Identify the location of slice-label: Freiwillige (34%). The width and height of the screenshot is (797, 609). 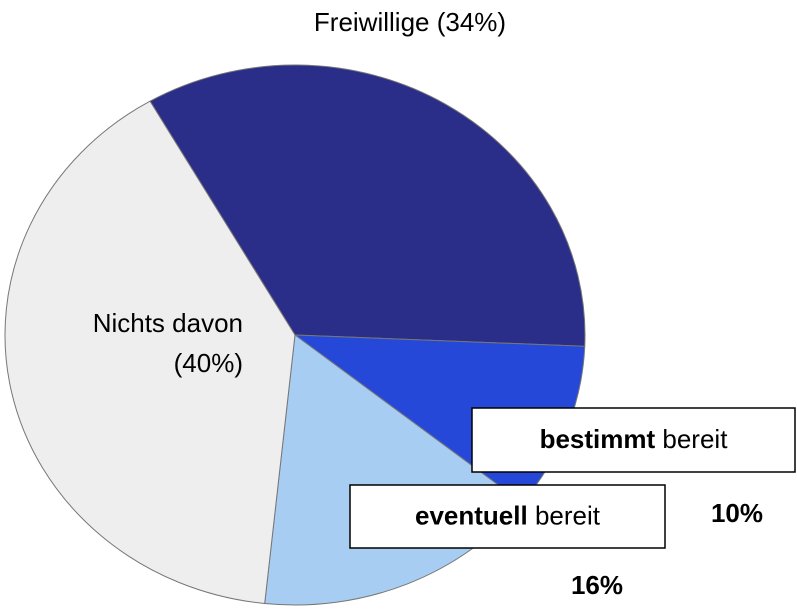
(410, 22).